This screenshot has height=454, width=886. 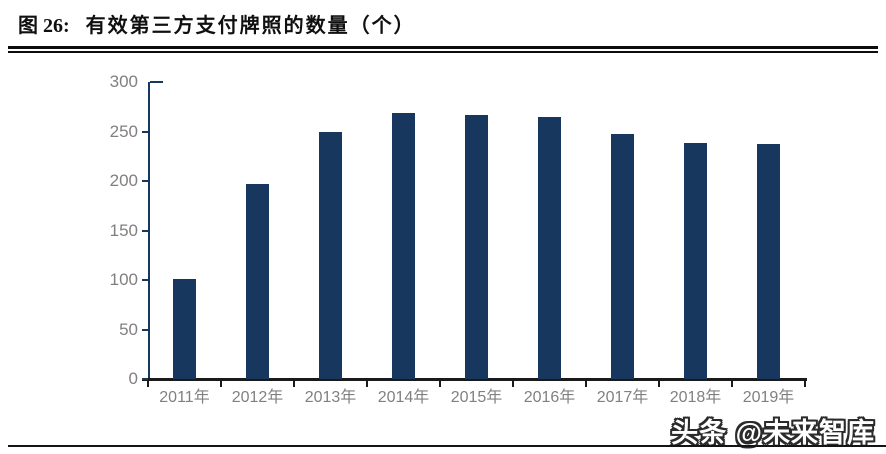 I want to click on page-divider, so click(x=447, y=446).